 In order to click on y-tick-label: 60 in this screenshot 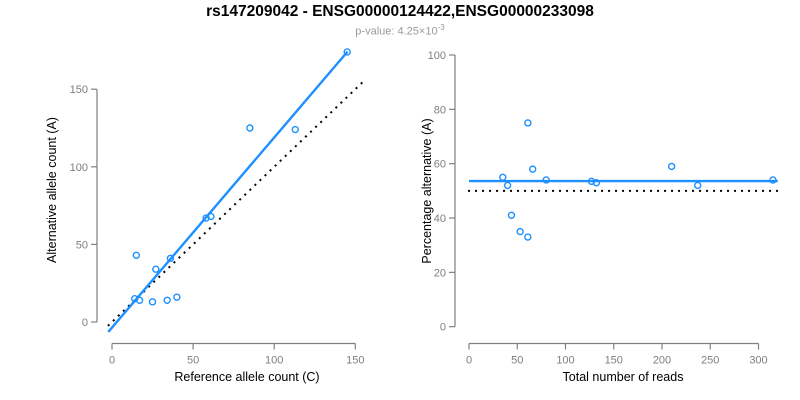, I will do `click(440, 165)`.